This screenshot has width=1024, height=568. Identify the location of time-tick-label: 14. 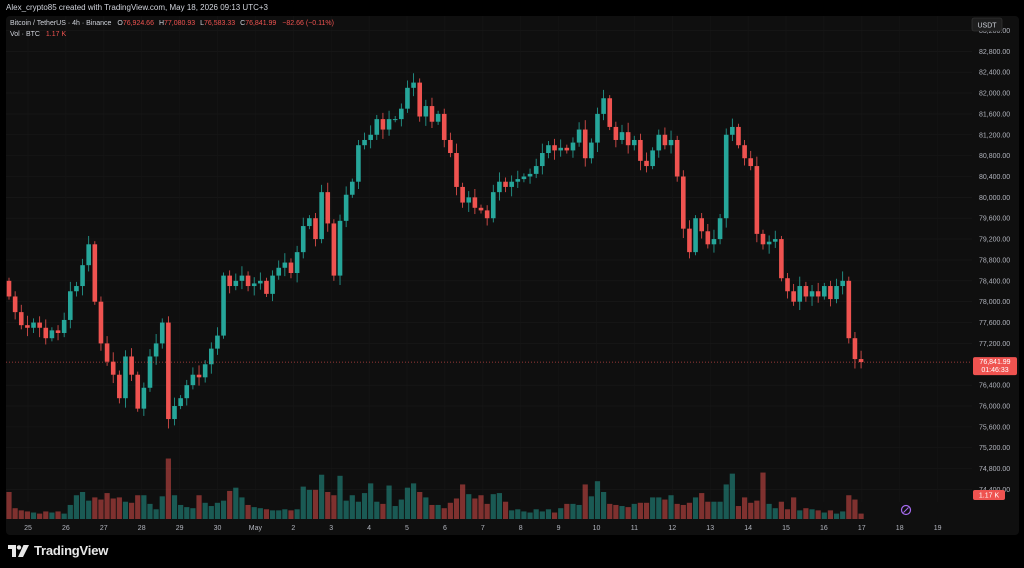
(748, 528).